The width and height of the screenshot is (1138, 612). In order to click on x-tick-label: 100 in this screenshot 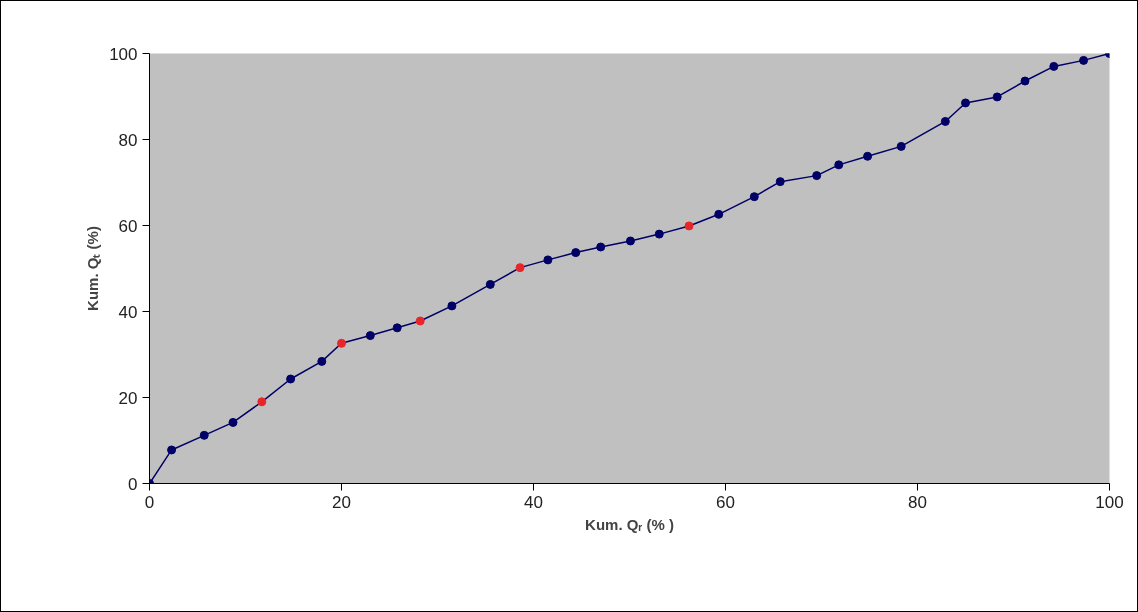, I will do `click(1109, 502)`.